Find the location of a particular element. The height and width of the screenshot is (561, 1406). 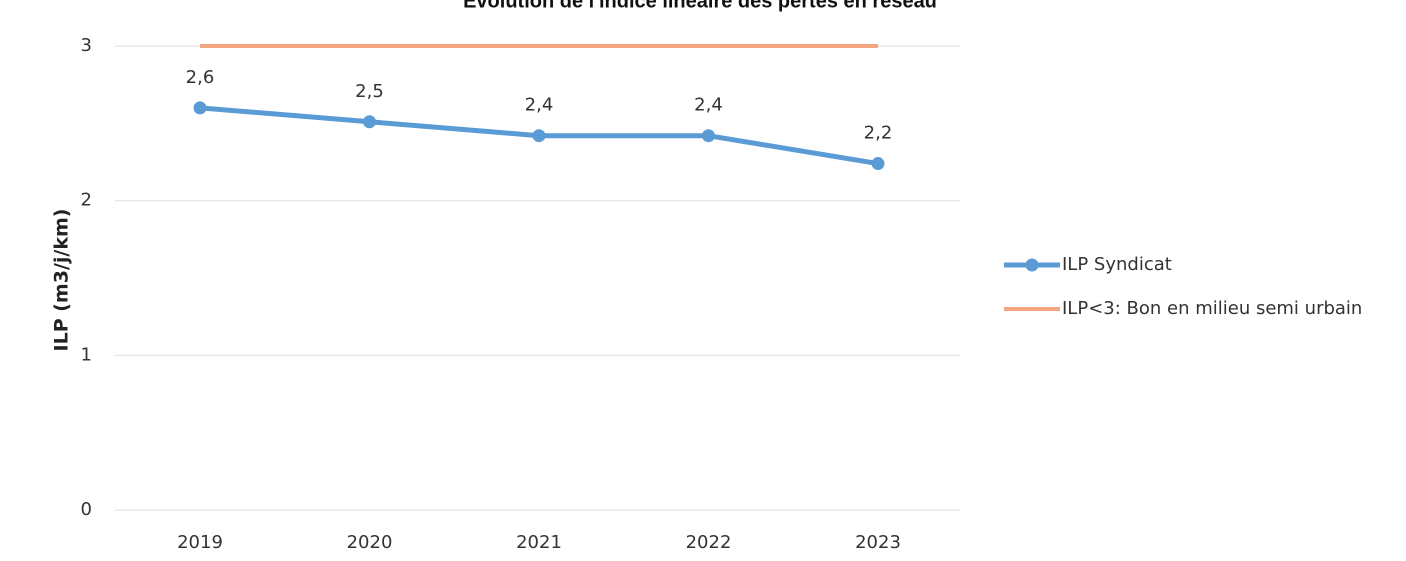

x-tick-label: 2022 is located at coordinates (709, 542).